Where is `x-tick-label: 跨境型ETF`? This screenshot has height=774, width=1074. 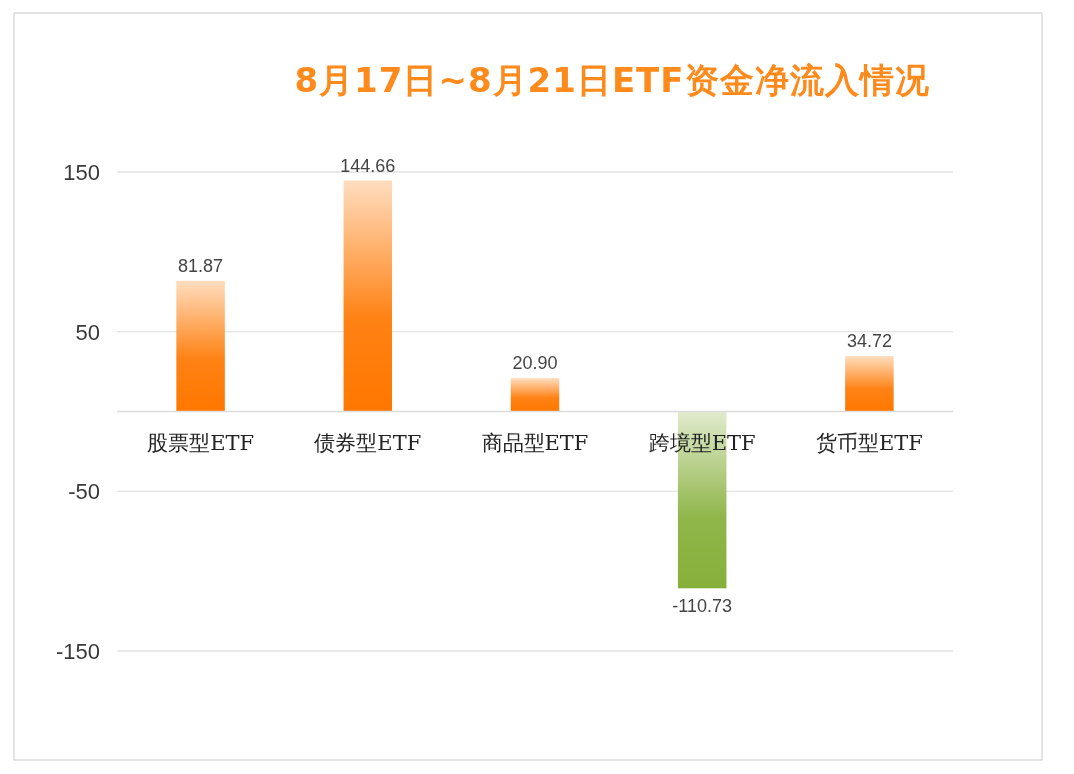
x-tick-label: 跨境型ETF is located at coordinates (702, 442).